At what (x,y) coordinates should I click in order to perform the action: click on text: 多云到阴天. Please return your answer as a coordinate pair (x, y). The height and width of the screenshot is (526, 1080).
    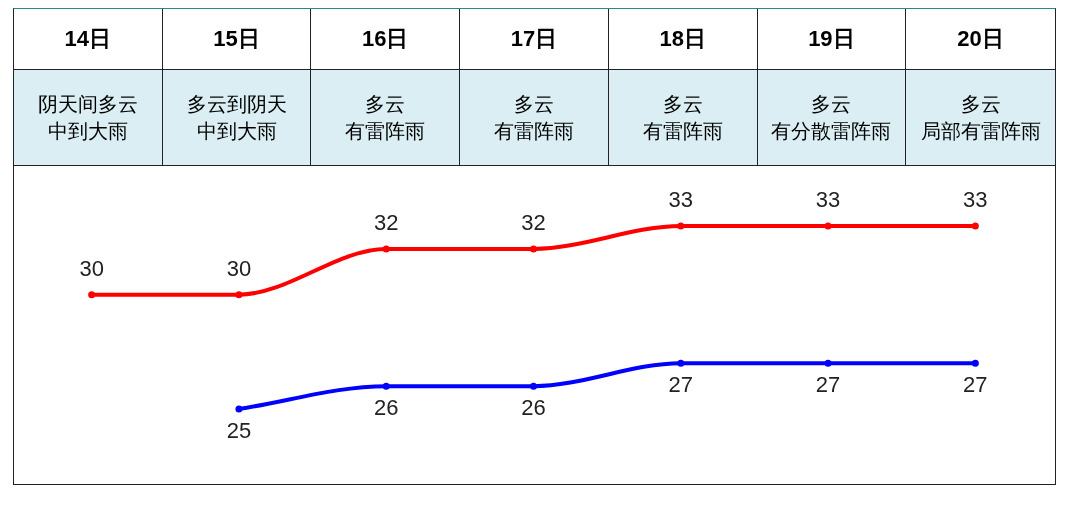
    Looking at the image, I should click on (236, 104).